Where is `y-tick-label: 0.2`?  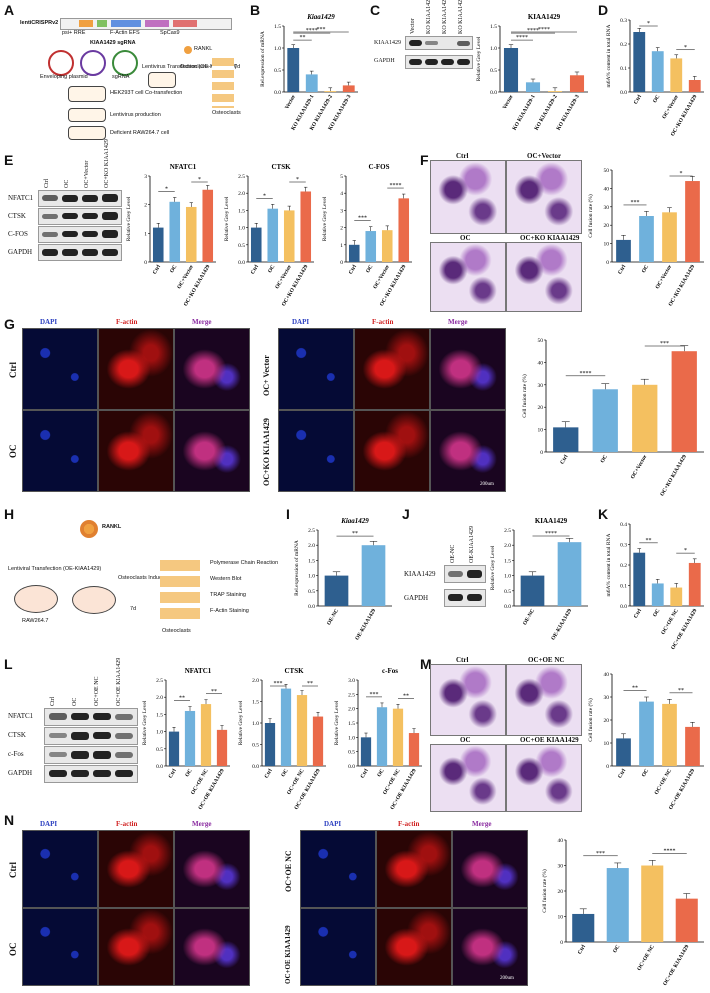 y-tick-label: 0.2 is located at coordinates (623, 45).